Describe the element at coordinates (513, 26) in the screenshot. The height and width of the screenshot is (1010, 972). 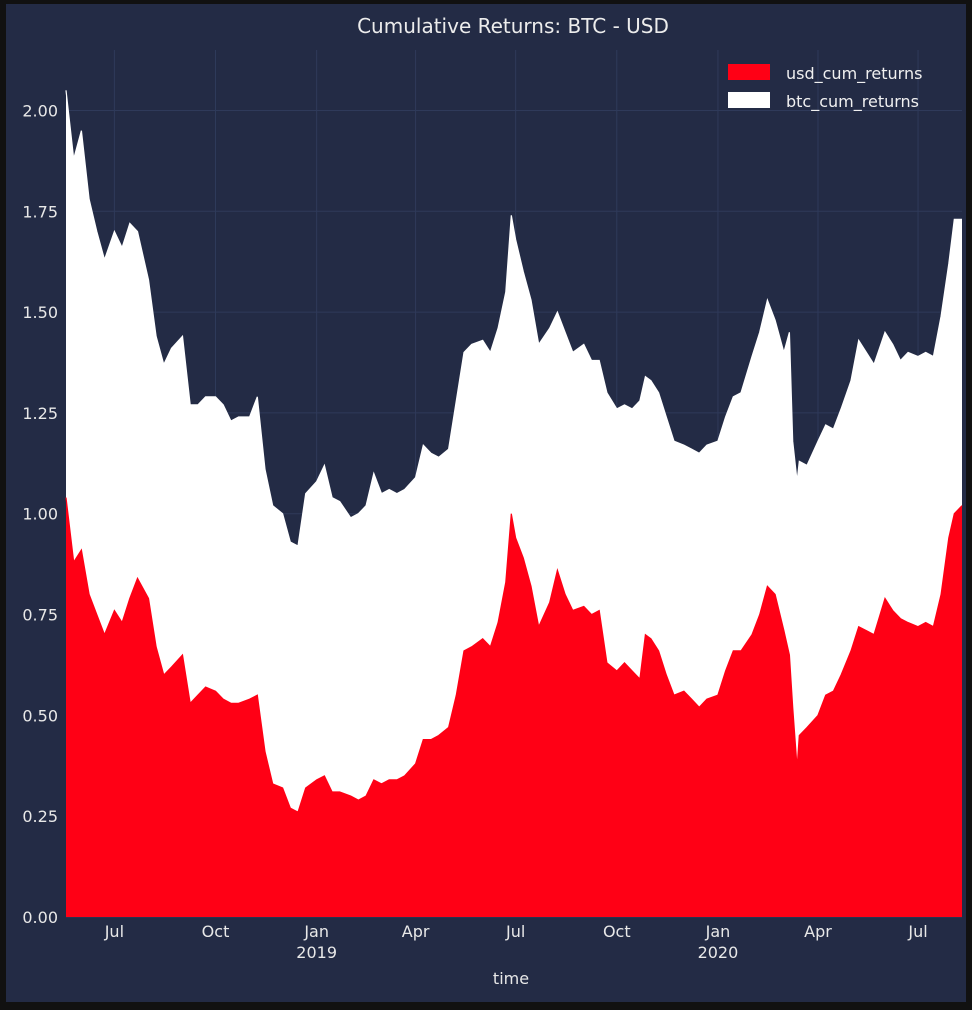
I see `chart-title: Cumulative Returns: BTC - USD` at that location.